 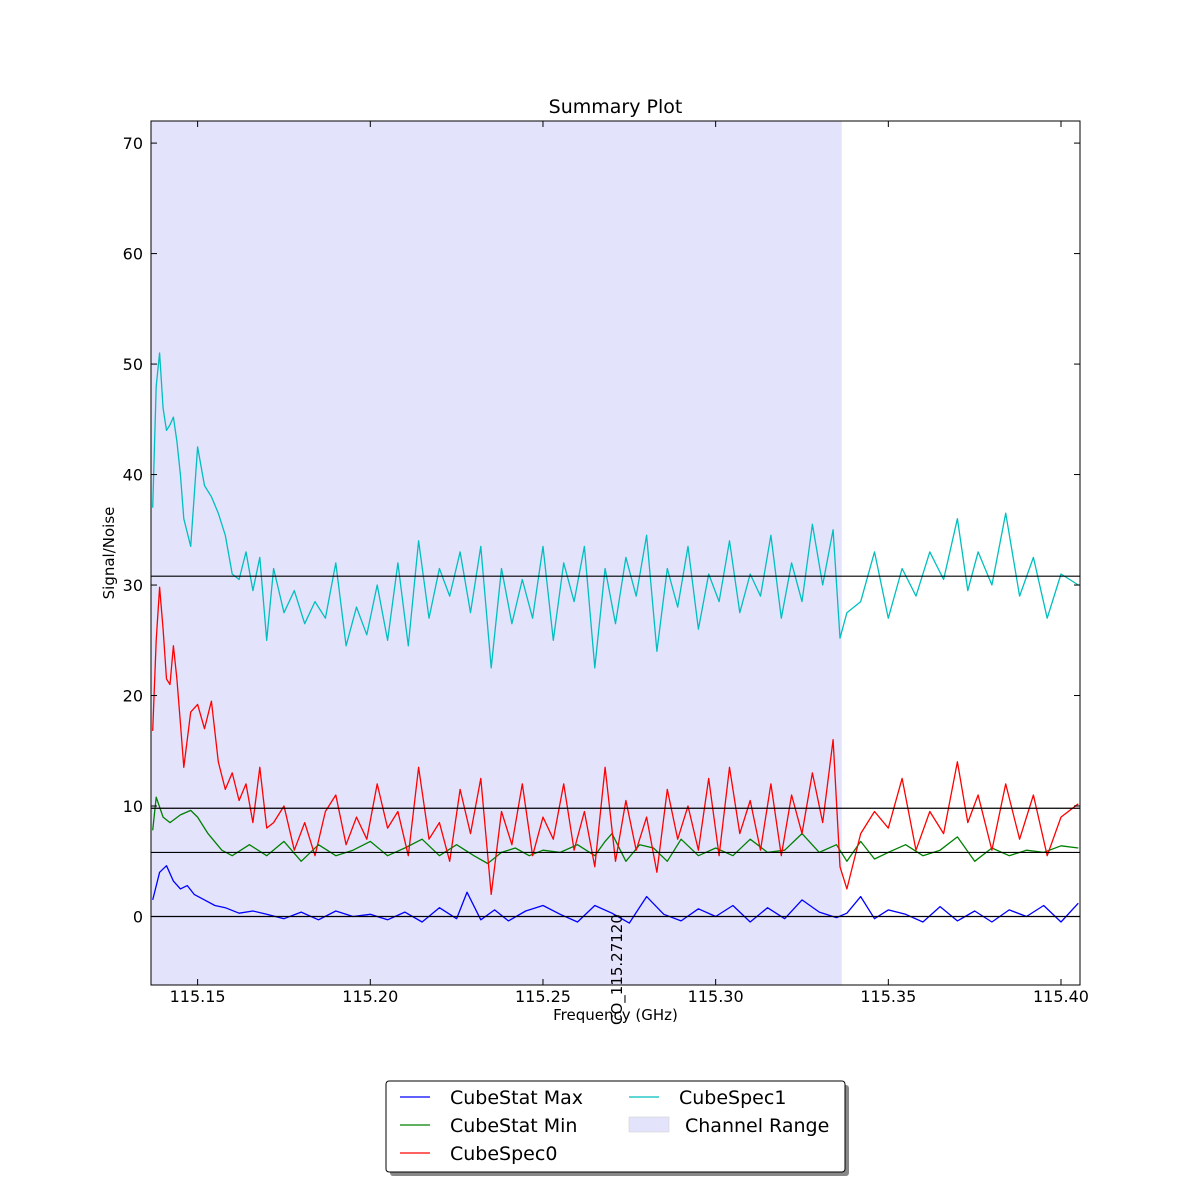 What do you see at coordinates (888, 996) in the screenshot?
I see `x-tick-label: 115.35` at bounding box center [888, 996].